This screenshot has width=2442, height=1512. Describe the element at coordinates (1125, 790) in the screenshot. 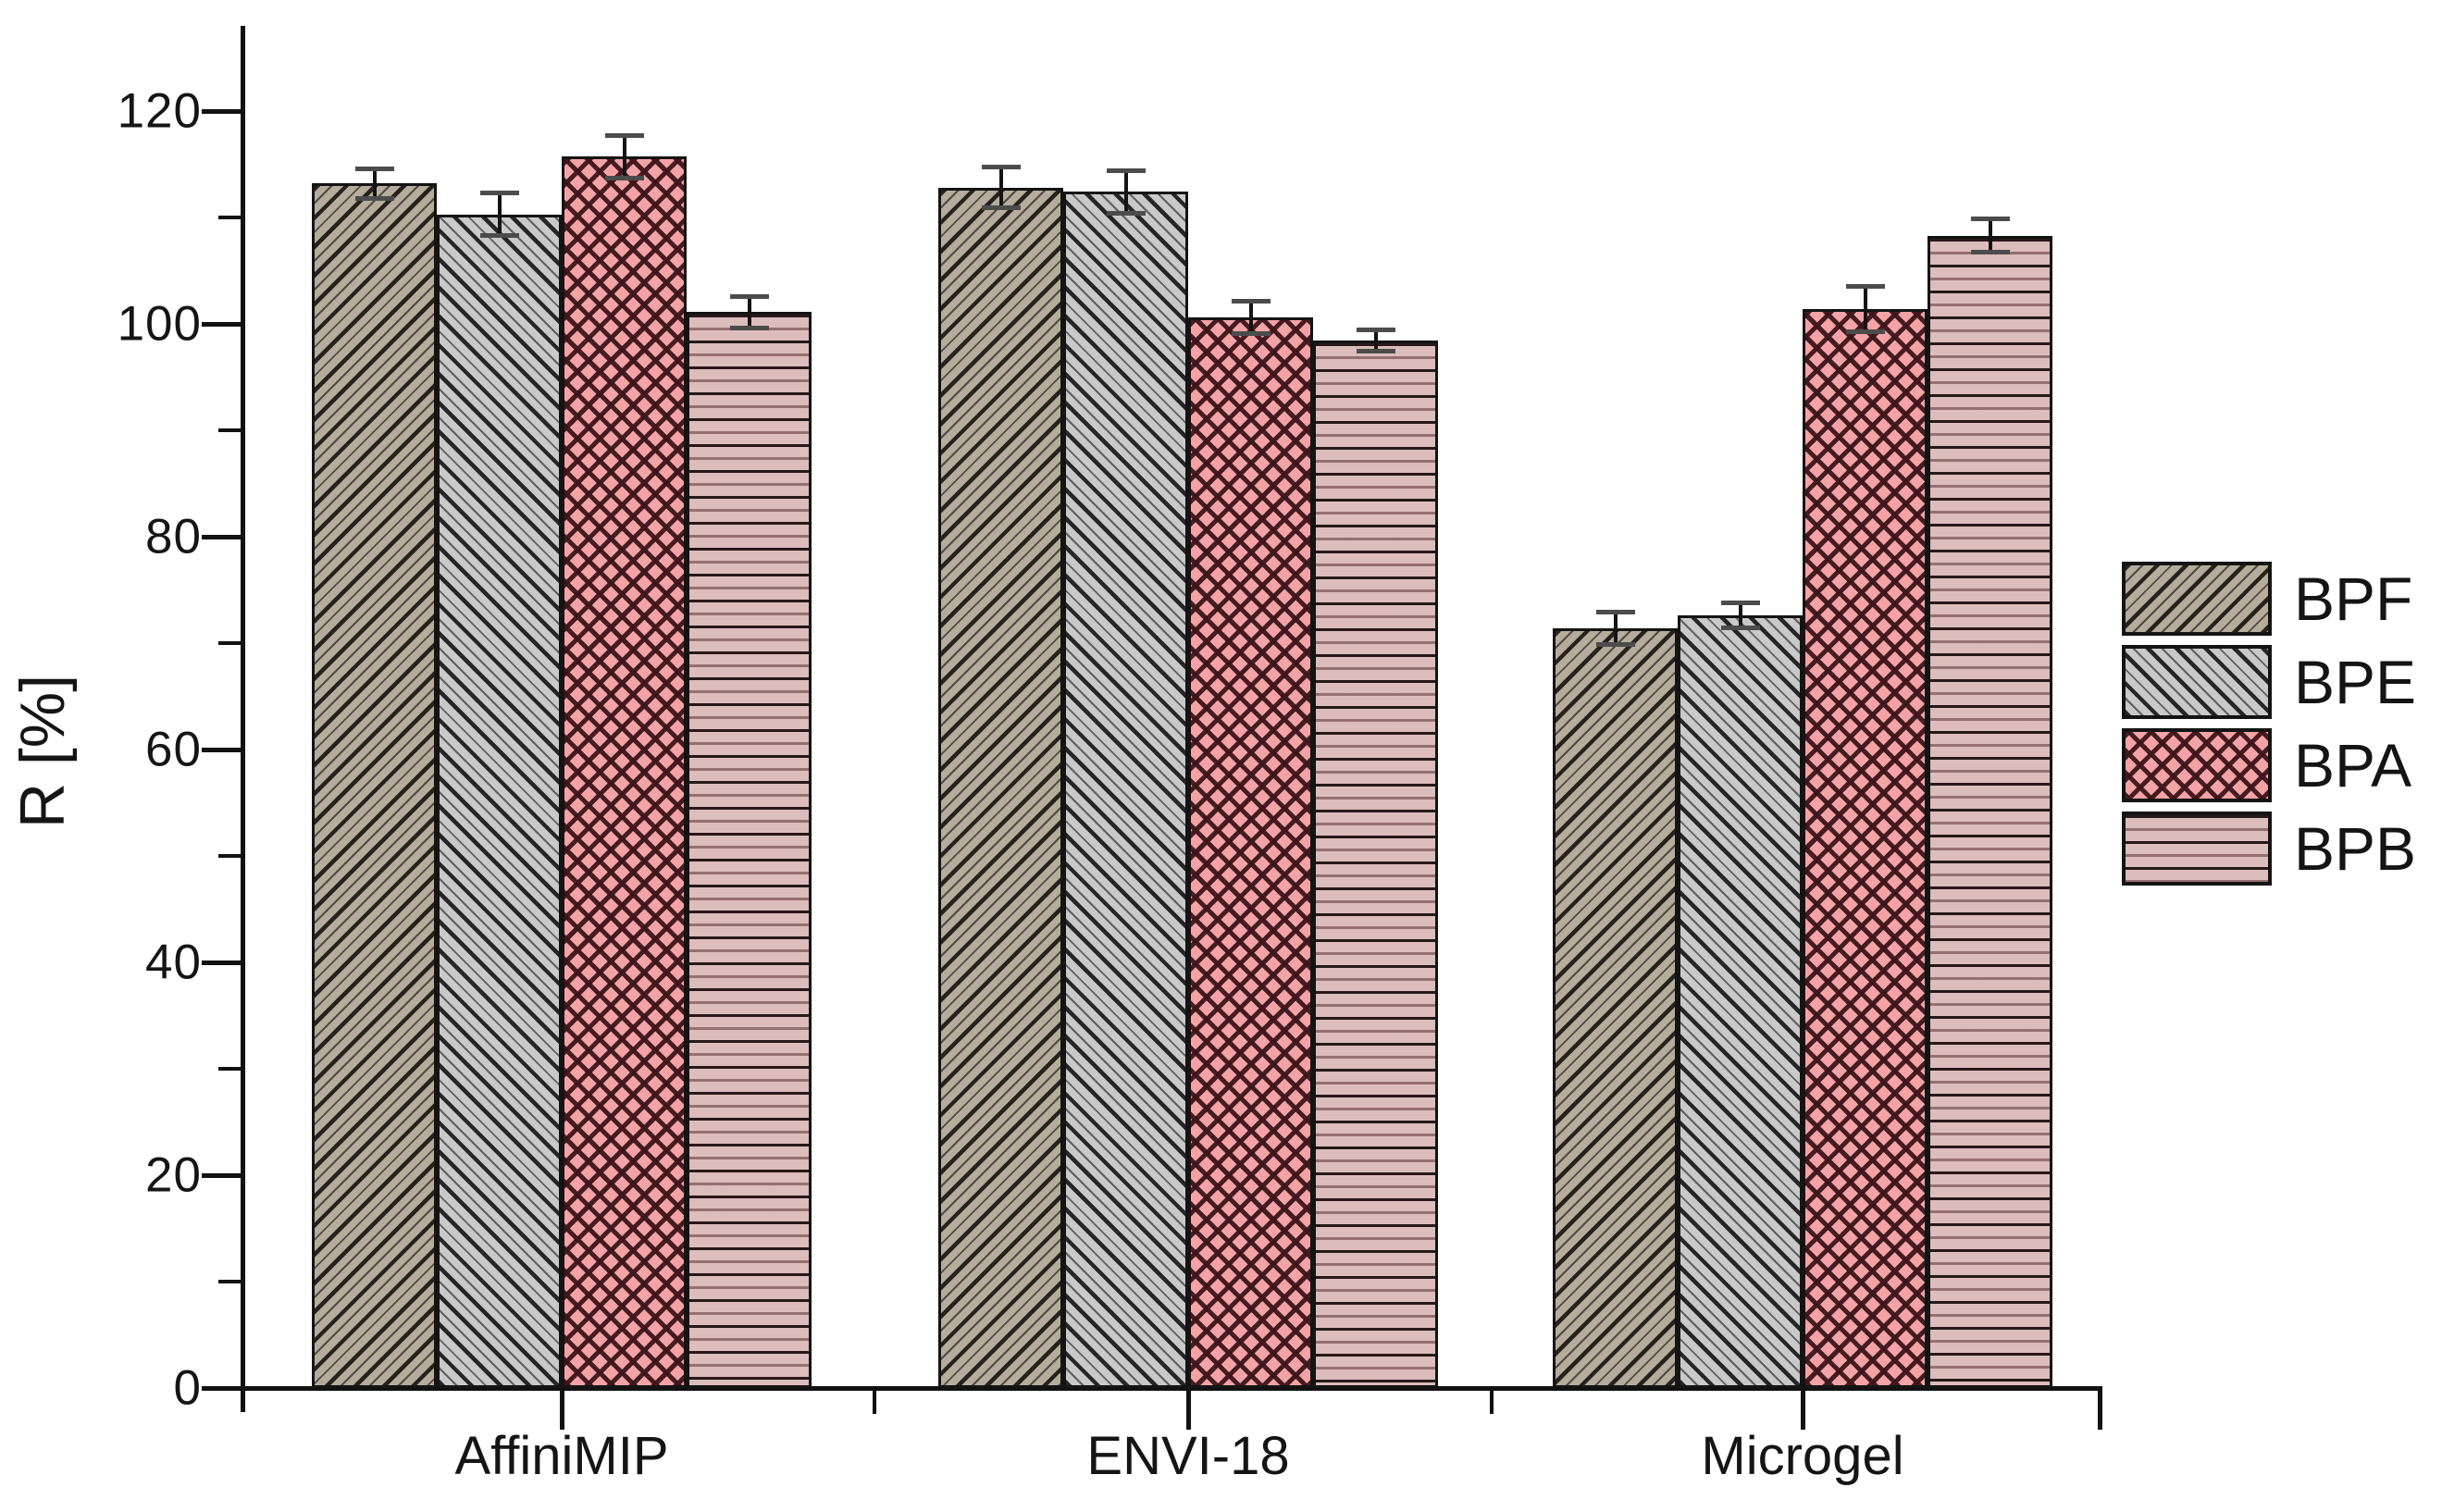

I see `bar-envi-18-bpe` at that location.